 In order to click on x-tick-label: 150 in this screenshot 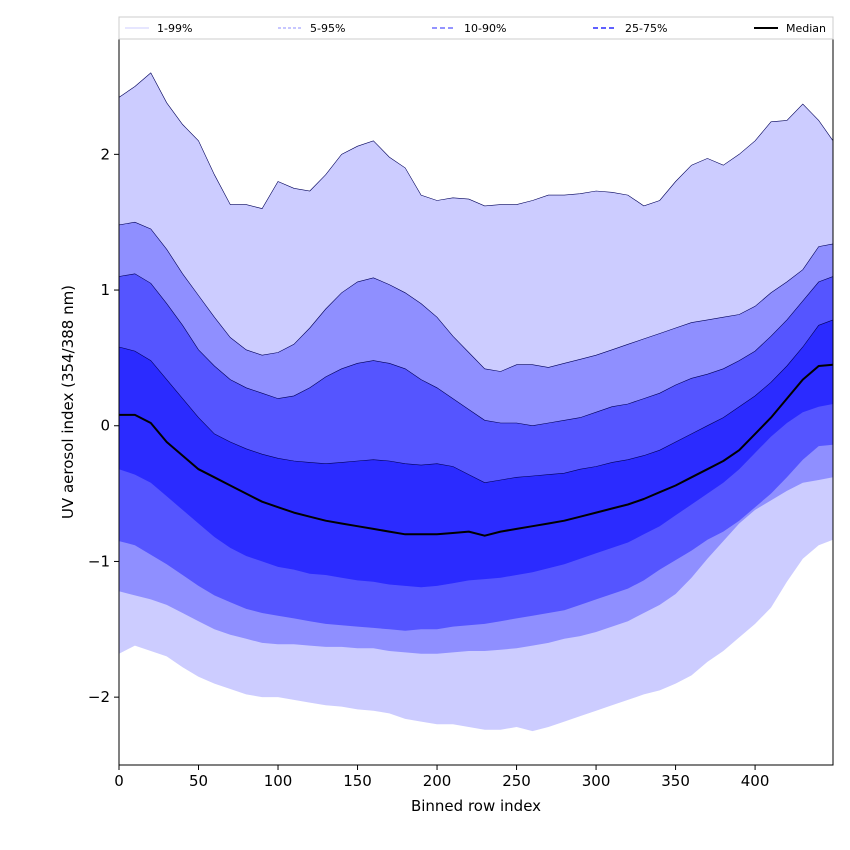, I will do `click(357, 781)`.